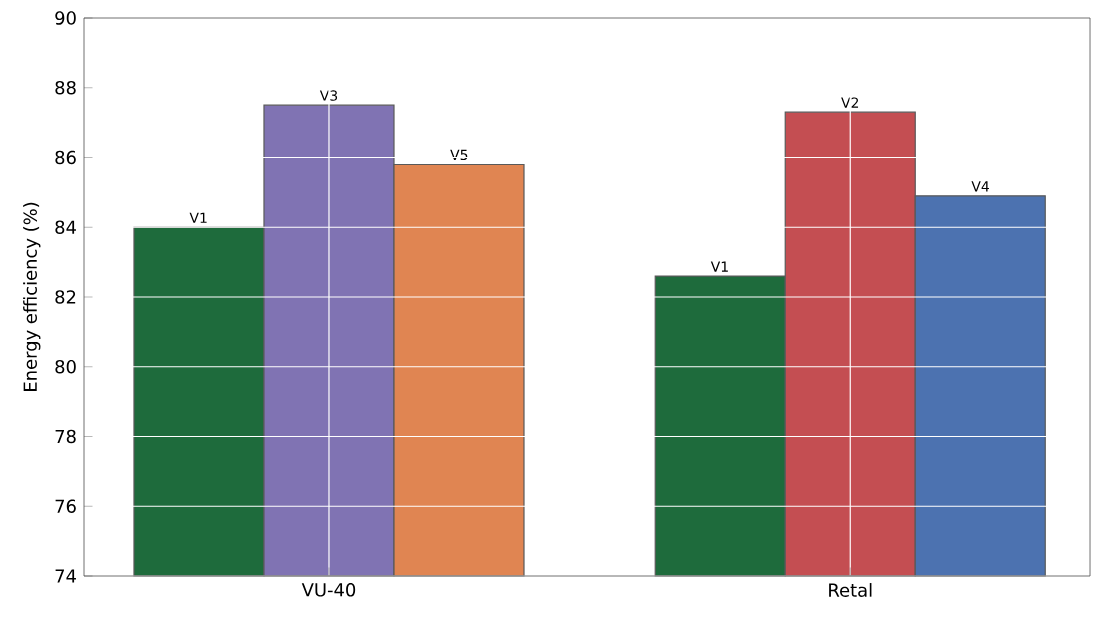  Describe the element at coordinates (850, 590) in the screenshot. I see `x-tick-label: Retal` at that location.